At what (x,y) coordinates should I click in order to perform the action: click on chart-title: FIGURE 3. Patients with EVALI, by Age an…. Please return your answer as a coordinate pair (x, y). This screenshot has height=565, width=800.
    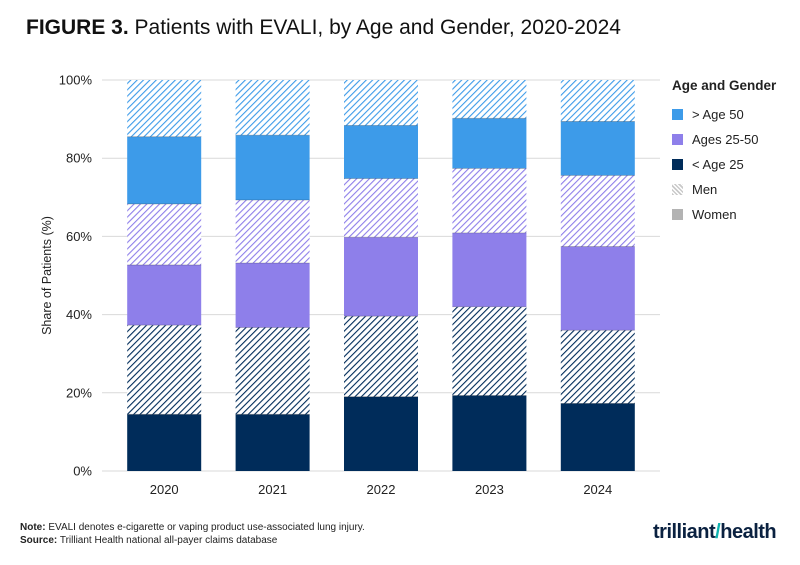
    Looking at the image, I should click on (323, 28).